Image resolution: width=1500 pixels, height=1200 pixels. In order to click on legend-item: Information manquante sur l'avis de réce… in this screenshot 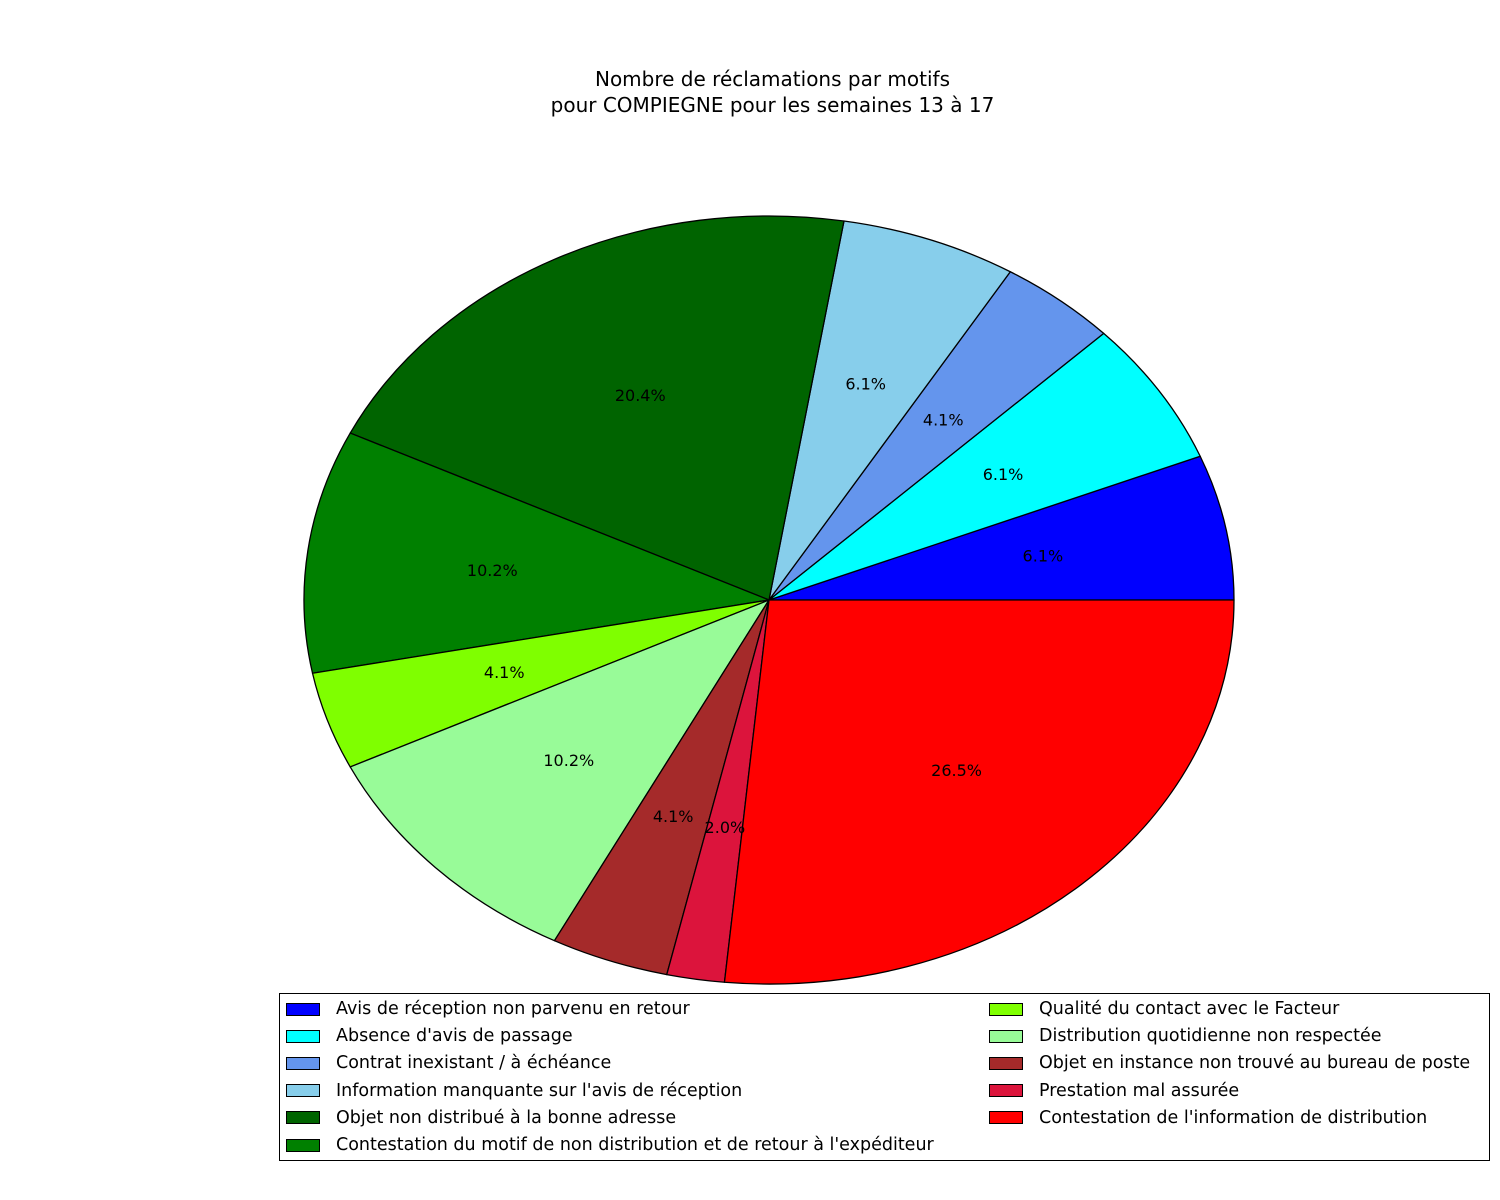, I will do `click(514, 1091)`.